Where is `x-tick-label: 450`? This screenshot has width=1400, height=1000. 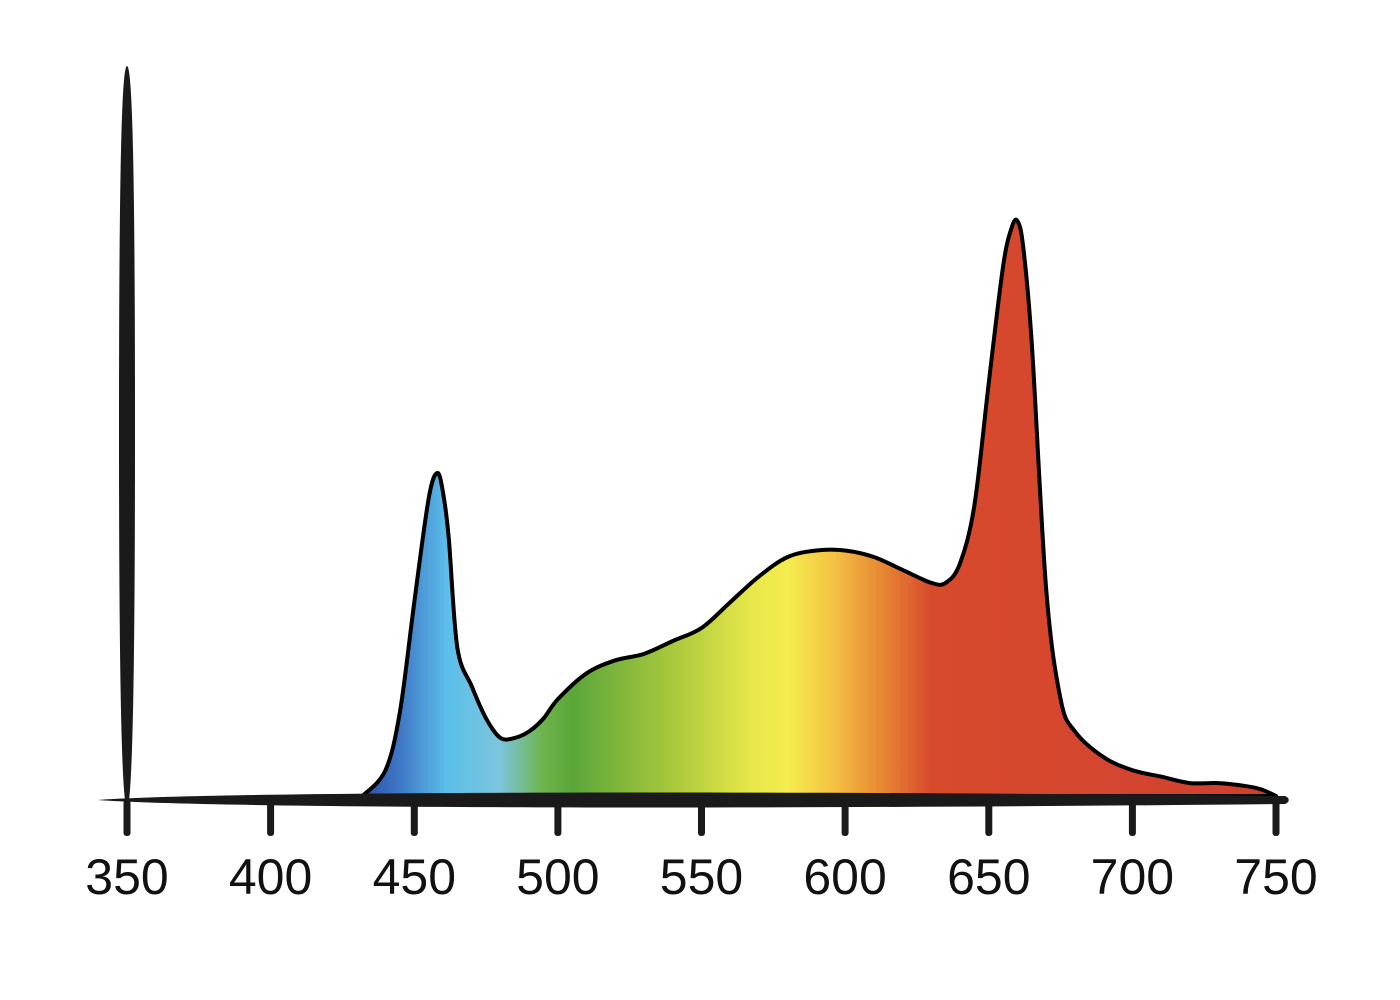 x-tick-label: 450 is located at coordinates (414, 877).